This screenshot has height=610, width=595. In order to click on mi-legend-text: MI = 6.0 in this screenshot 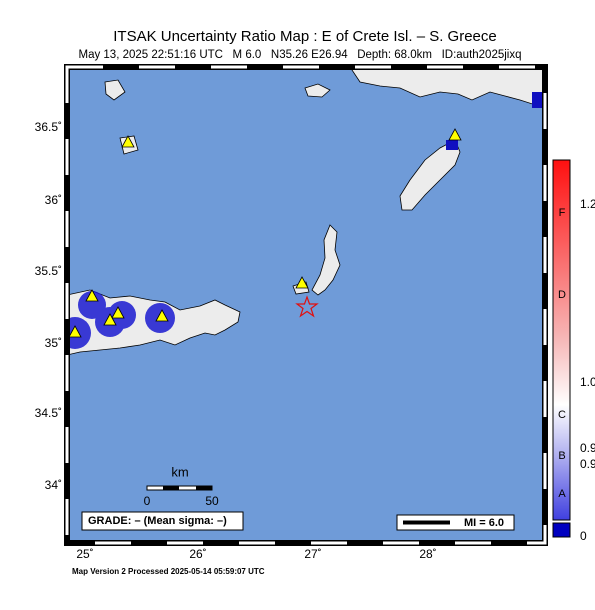, I will do `click(484, 523)`.